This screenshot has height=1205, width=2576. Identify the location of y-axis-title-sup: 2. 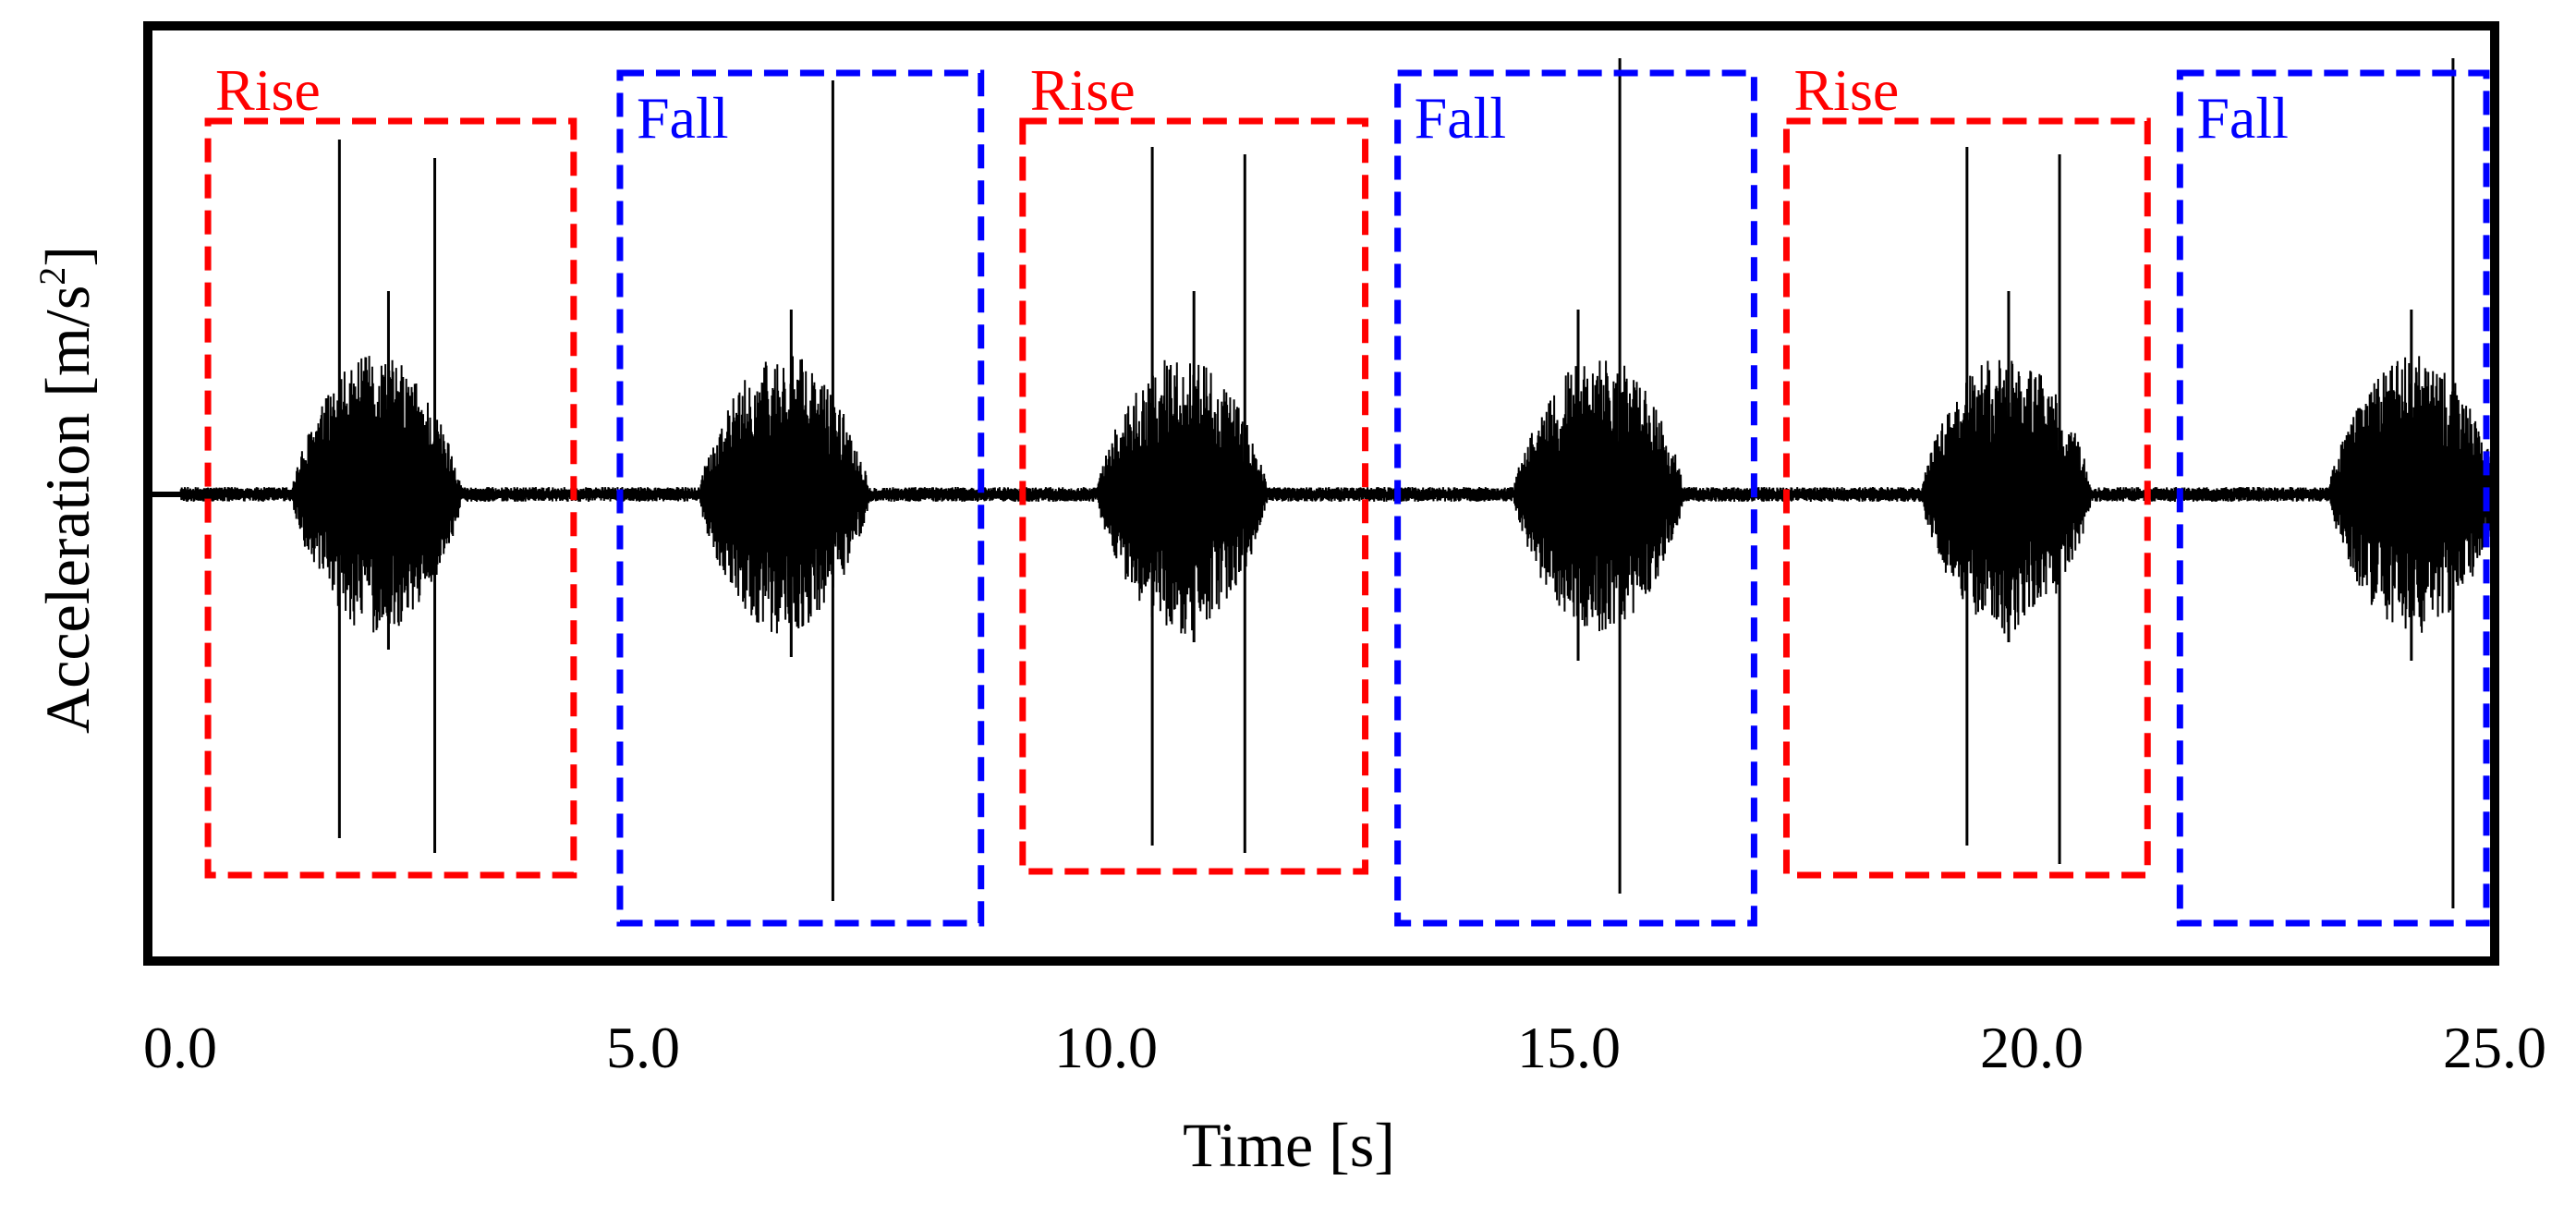
(52, 276).